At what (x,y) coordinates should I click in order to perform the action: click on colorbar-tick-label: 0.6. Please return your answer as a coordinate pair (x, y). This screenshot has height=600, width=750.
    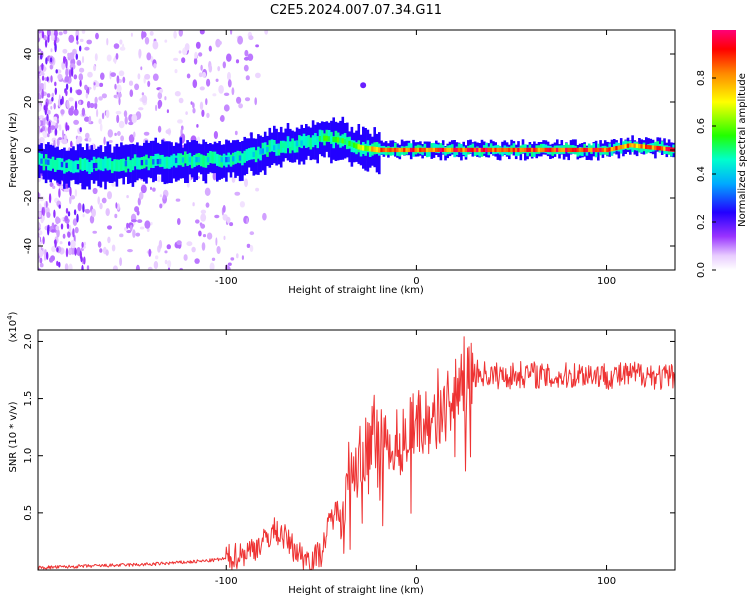
    Looking at the image, I should click on (701, 126).